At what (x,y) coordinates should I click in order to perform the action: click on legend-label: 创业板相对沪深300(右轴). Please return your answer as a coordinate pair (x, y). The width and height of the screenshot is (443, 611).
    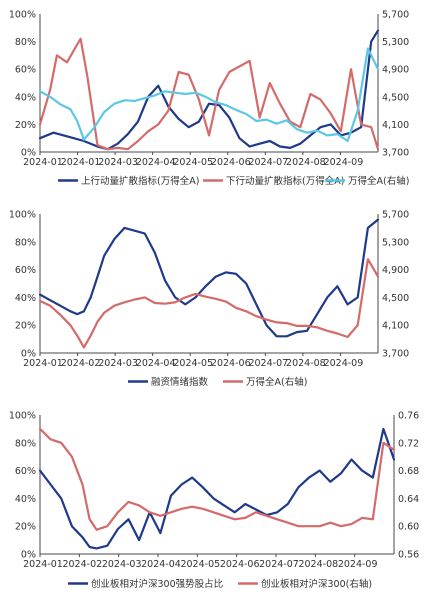
    Looking at the image, I should click on (316, 584).